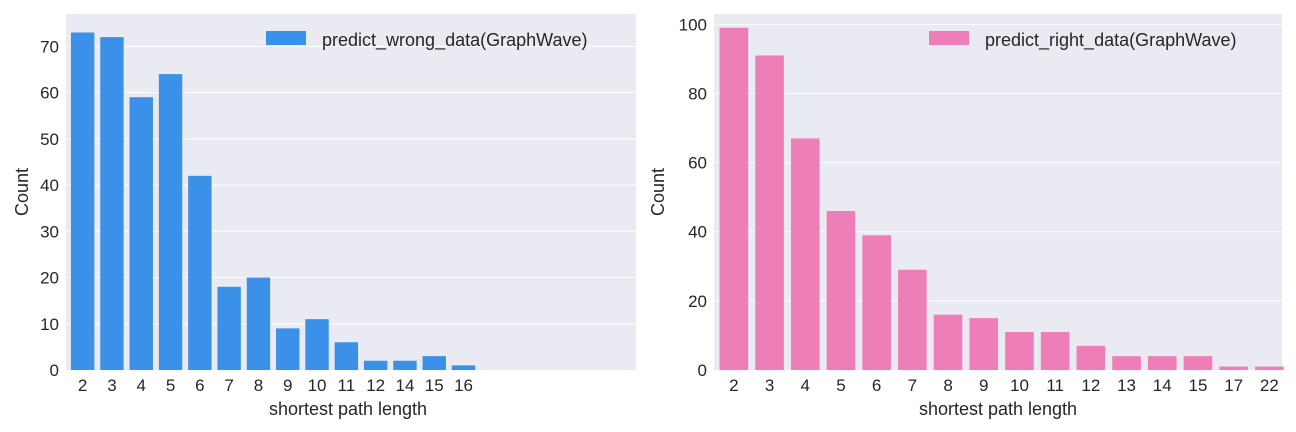 The height and width of the screenshot is (432, 1296). Describe the element at coordinates (287, 385) in the screenshot. I see `x-tick-label-left: 9` at that location.